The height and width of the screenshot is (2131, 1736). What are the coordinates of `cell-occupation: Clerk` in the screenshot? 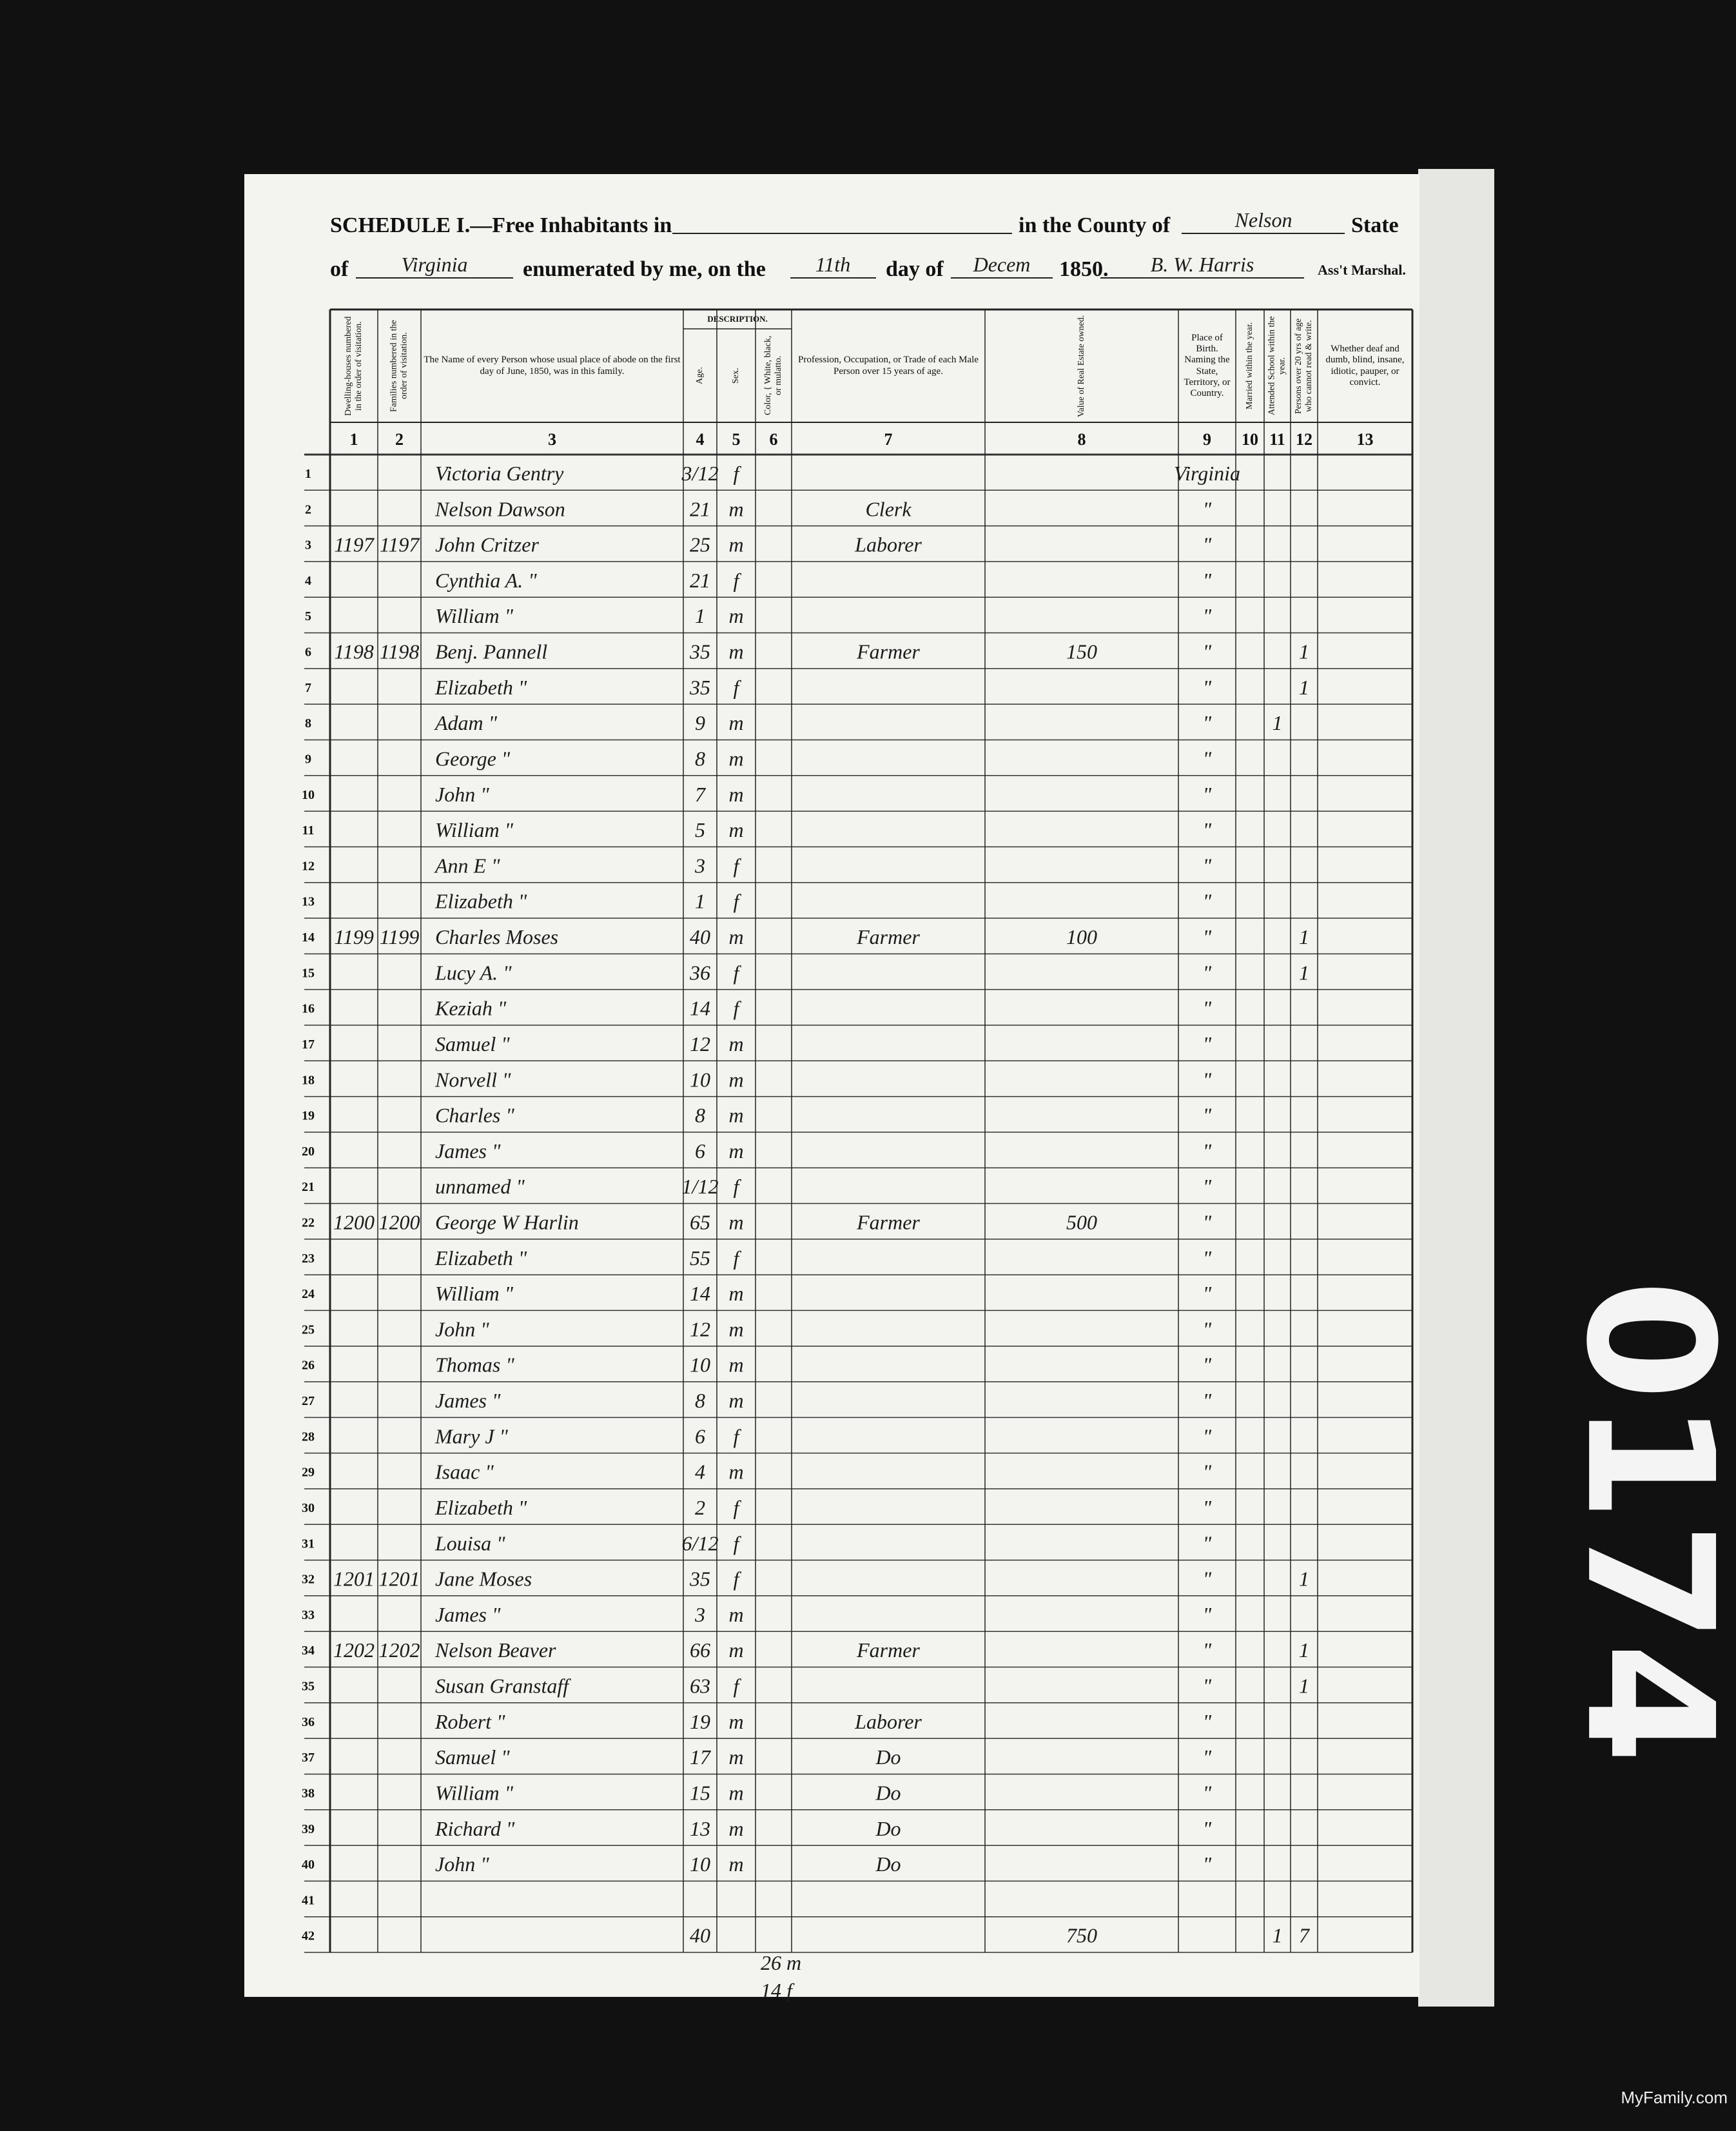 It's located at (888, 509).